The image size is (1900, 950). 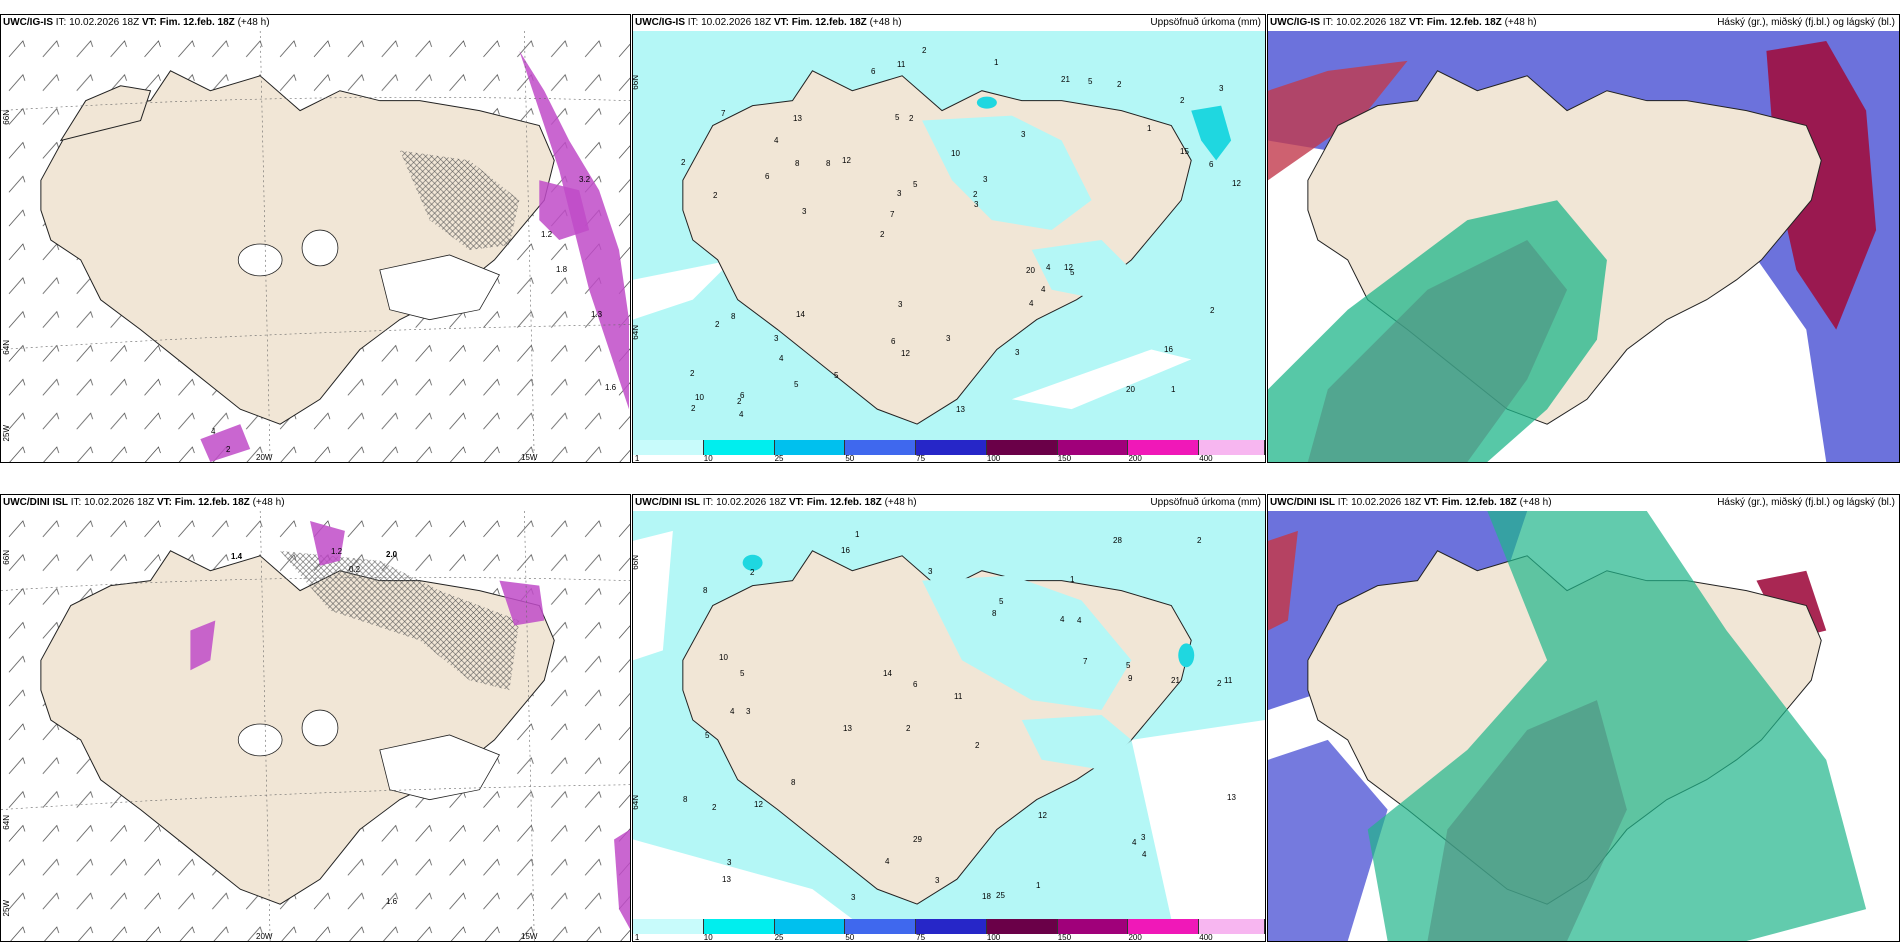 What do you see at coordinates (6, 433) in the screenshot?
I see `lat-label: 25W` at bounding box center [6, 433].